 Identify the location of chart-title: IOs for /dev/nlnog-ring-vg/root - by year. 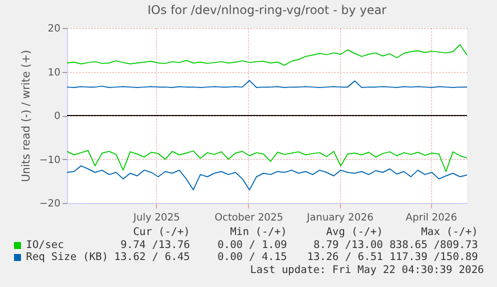
(267, 10).